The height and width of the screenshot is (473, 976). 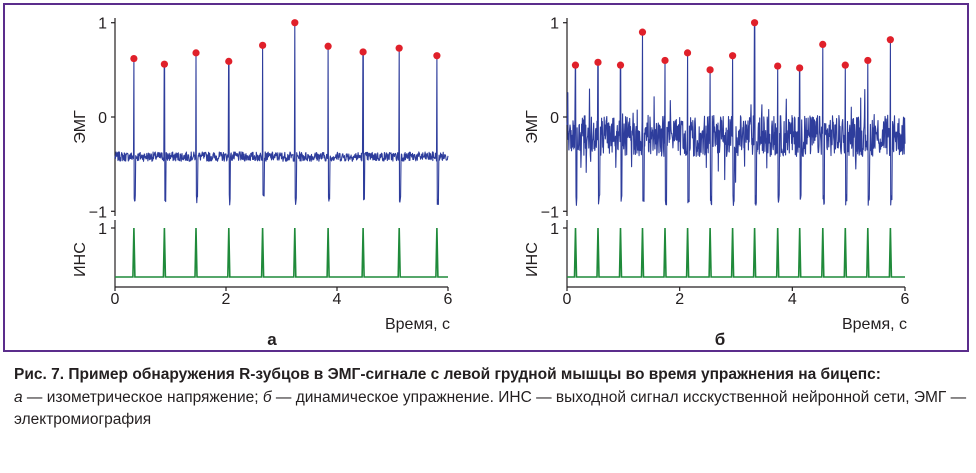 I want to click on caption-part-a-letter: а, so click(x=18, y=397).